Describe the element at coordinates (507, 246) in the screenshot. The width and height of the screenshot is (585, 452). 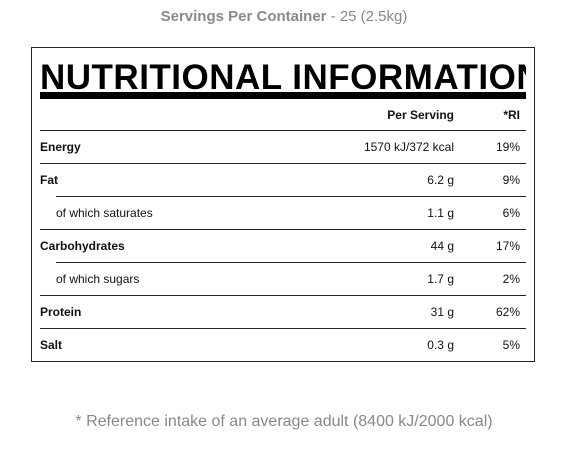
I see `ri-value: 17%` at that location.